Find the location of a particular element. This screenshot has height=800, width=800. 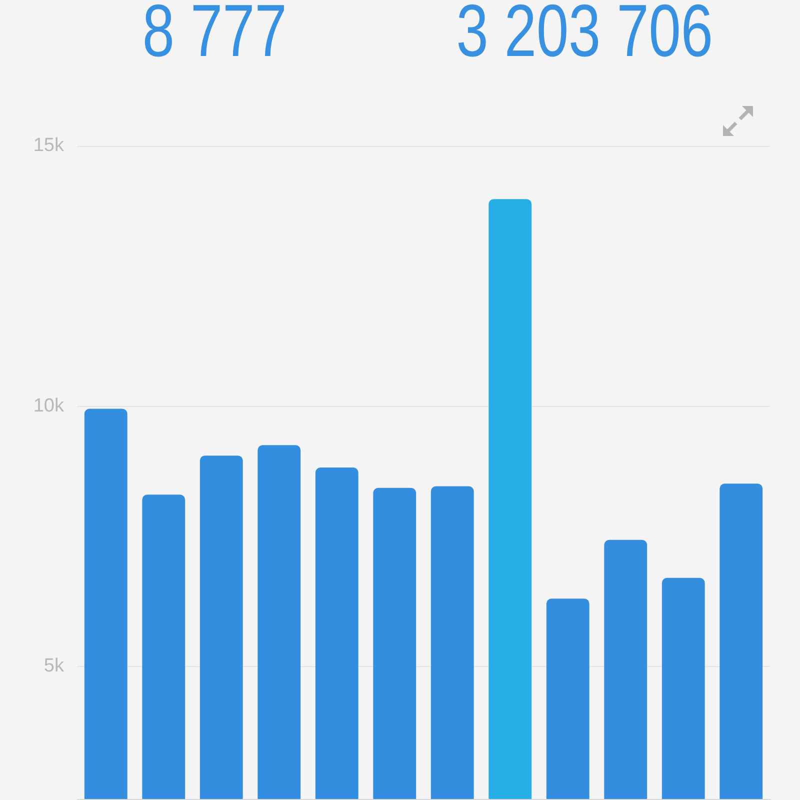

text: 8 777 is located at coordinates (215, 36).